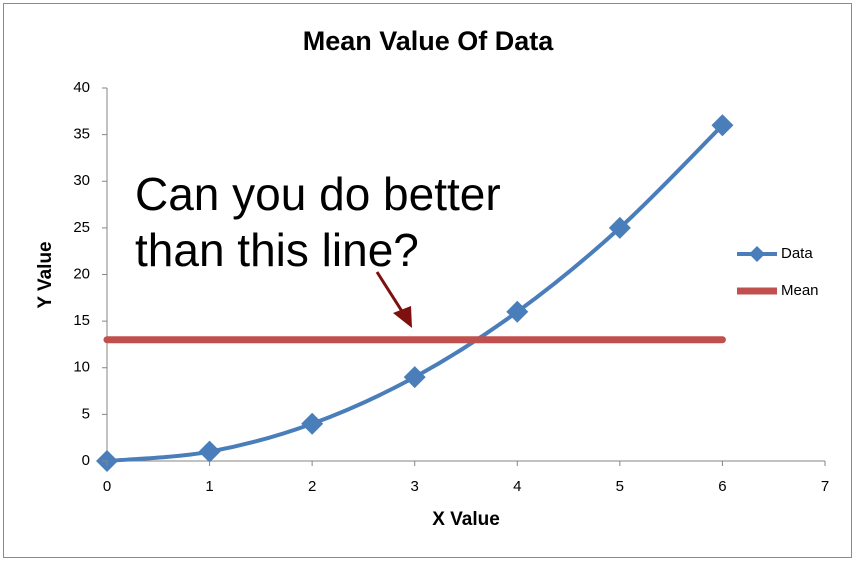 The width and height of the screenshot is (855, 562). I want to click on x-tick-label: 1, so click(209, 486).